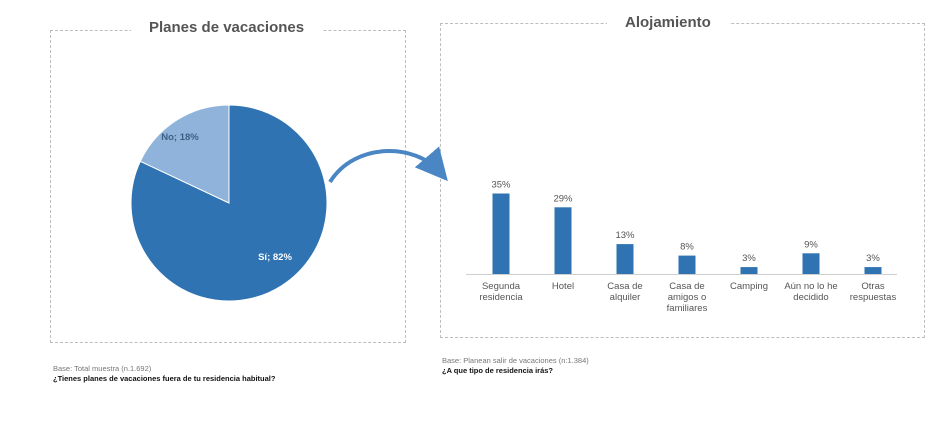  Describe the element at coordinates (749, 286) in the screenshot. I see `x-tick-label: Camping` at that location.